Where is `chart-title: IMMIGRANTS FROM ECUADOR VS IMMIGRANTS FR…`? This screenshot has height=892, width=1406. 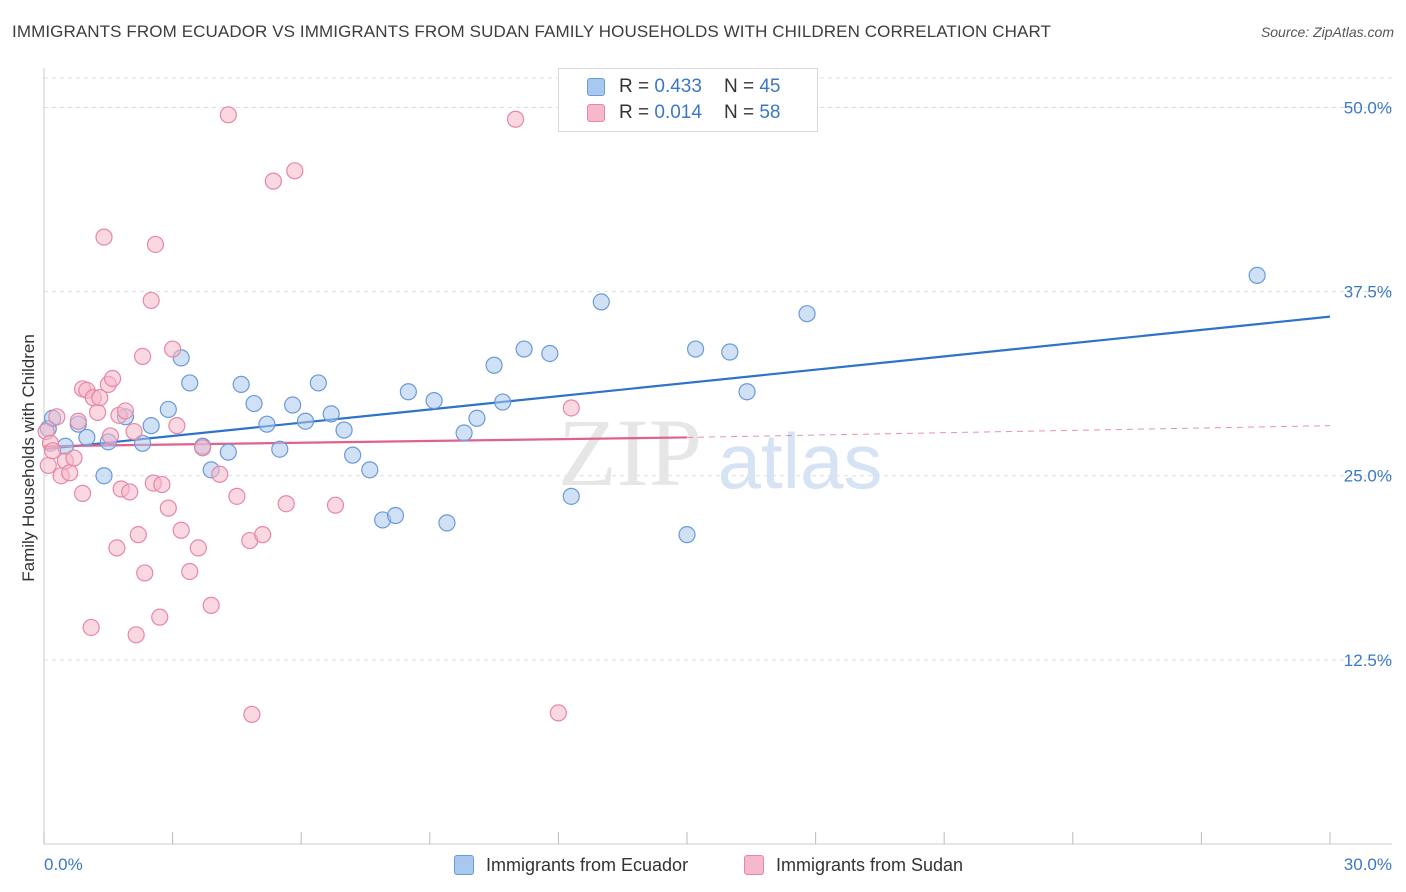 chart-title: IMMIGRANTS FROM ECUADOR VS IMMIGRANTS FR… is located at coordinates (532, 31).